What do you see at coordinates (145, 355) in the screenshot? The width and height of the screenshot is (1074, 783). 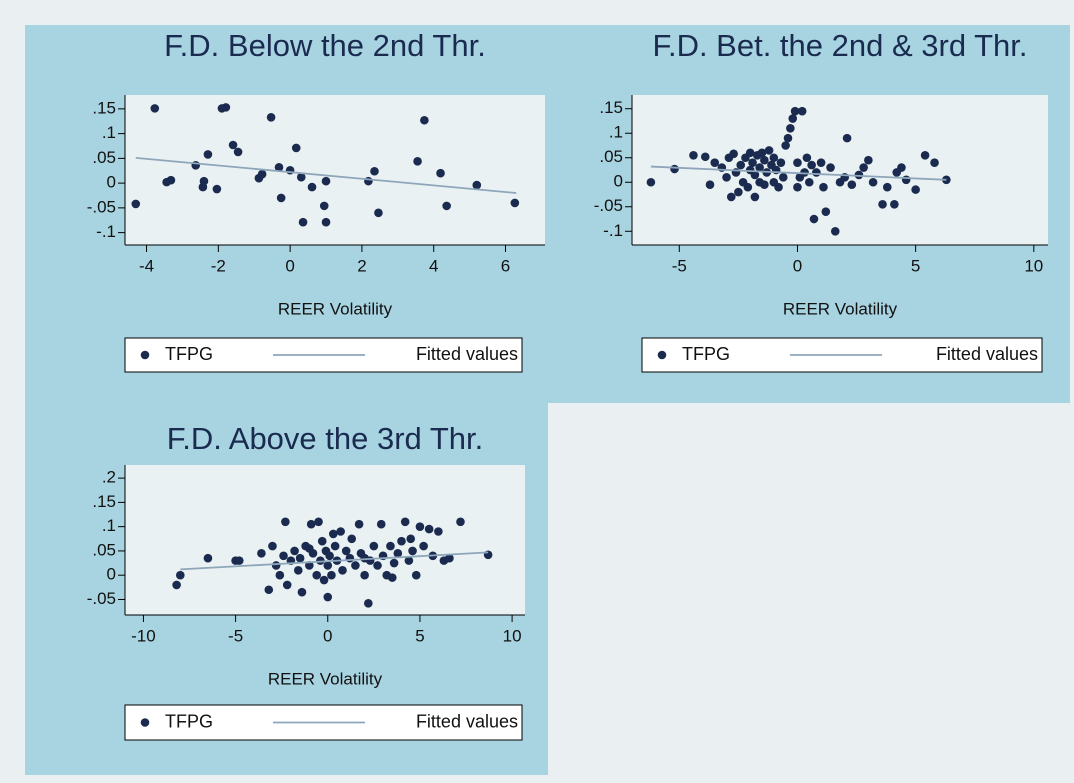 I see `legend-marker` at bounding box center [145, 355].